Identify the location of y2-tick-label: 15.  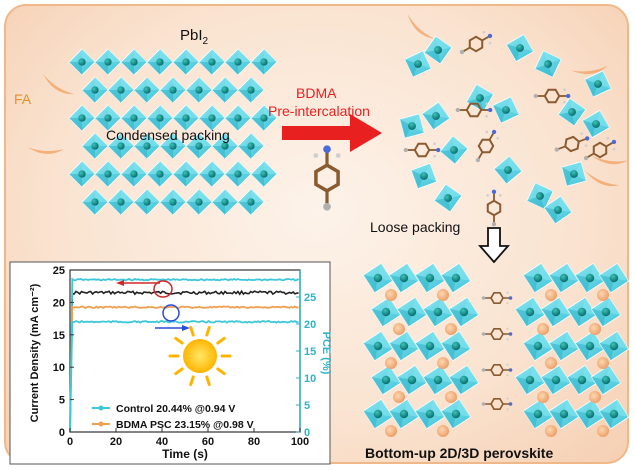
(310, 352).